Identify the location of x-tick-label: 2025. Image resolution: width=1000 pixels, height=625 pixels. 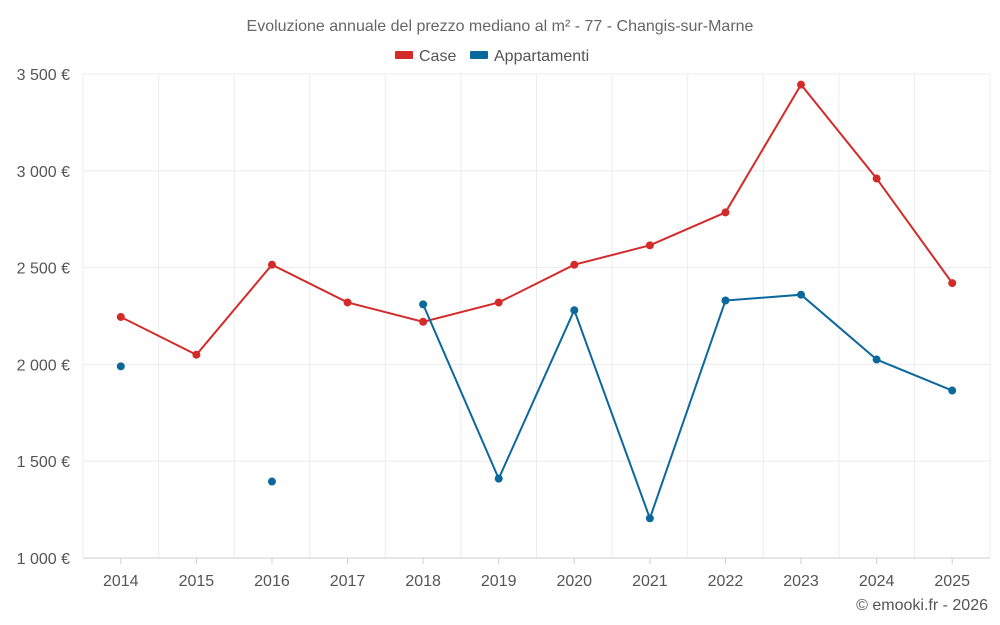
(952, 581).